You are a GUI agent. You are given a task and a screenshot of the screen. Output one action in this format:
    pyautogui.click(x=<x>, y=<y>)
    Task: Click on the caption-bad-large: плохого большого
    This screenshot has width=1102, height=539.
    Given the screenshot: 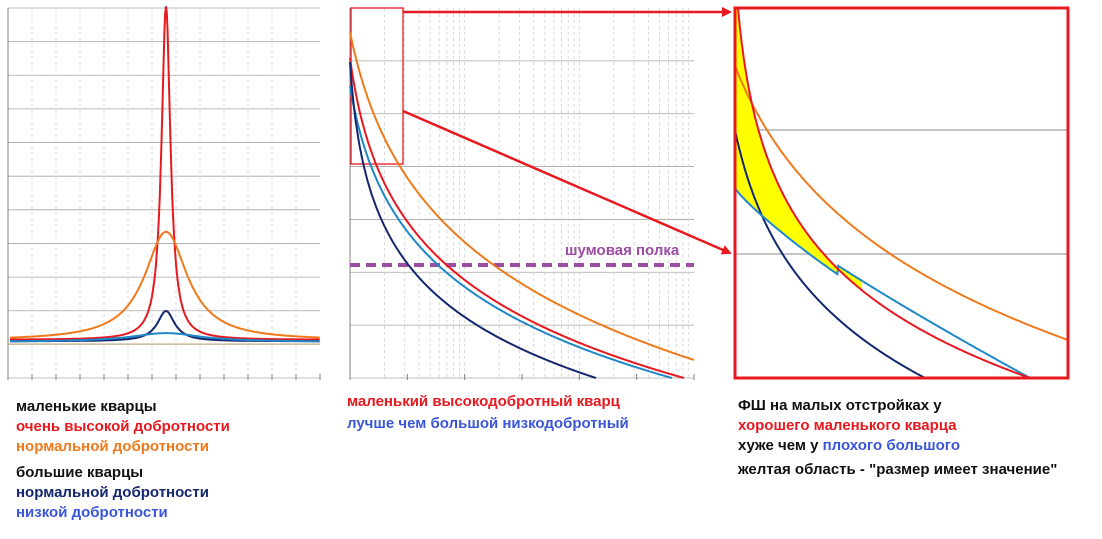 What is the action you would take?
    pyautogui.click(x=891, y=445)
    